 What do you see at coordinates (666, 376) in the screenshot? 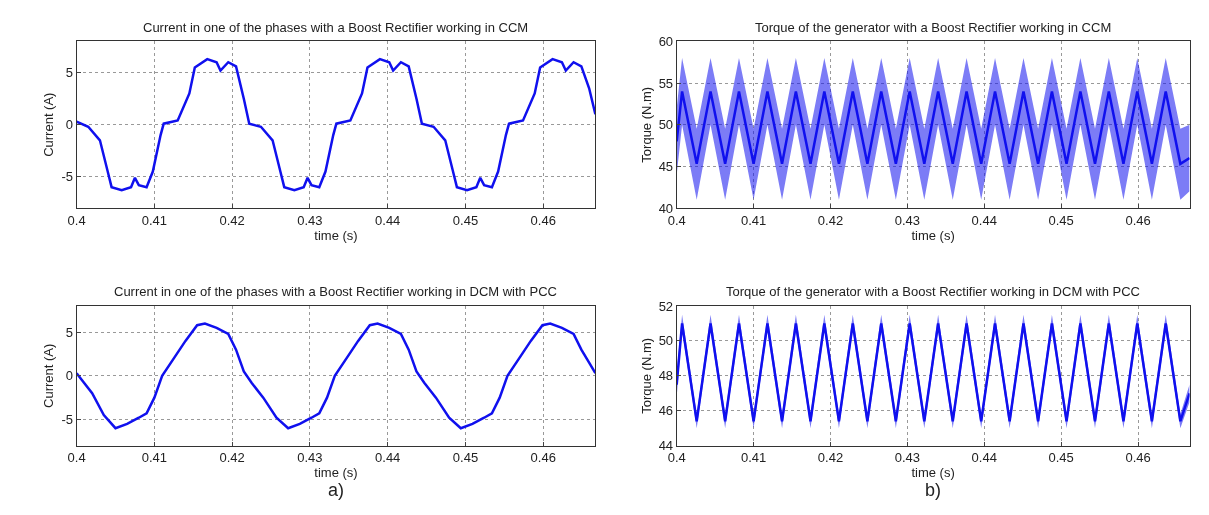
I see `y-tick-label: 48` at bounding box center [666, 376].